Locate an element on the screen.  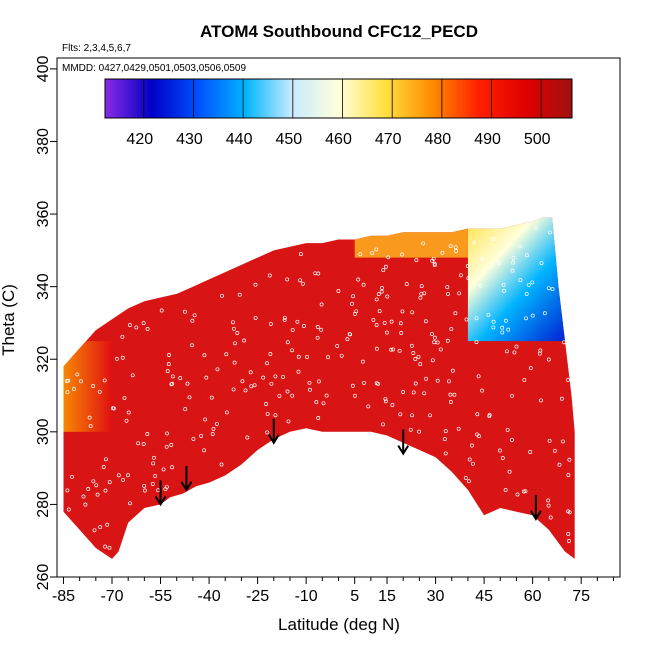
x-tick-label: -70 is located at coordinates (111, 596).